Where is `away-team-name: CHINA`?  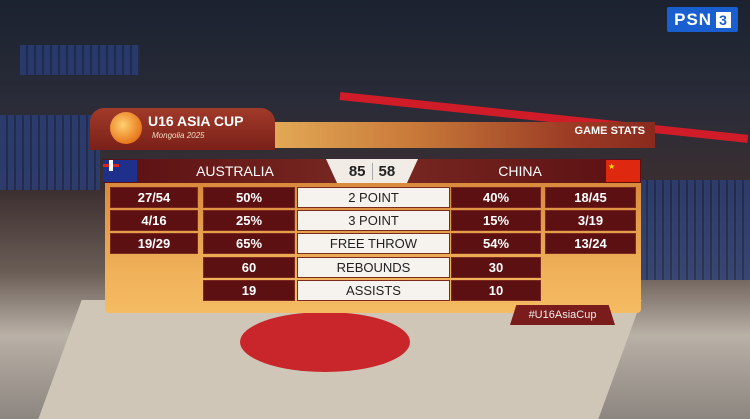
away-team-name: CHINA is located at coordinates (520, 171).